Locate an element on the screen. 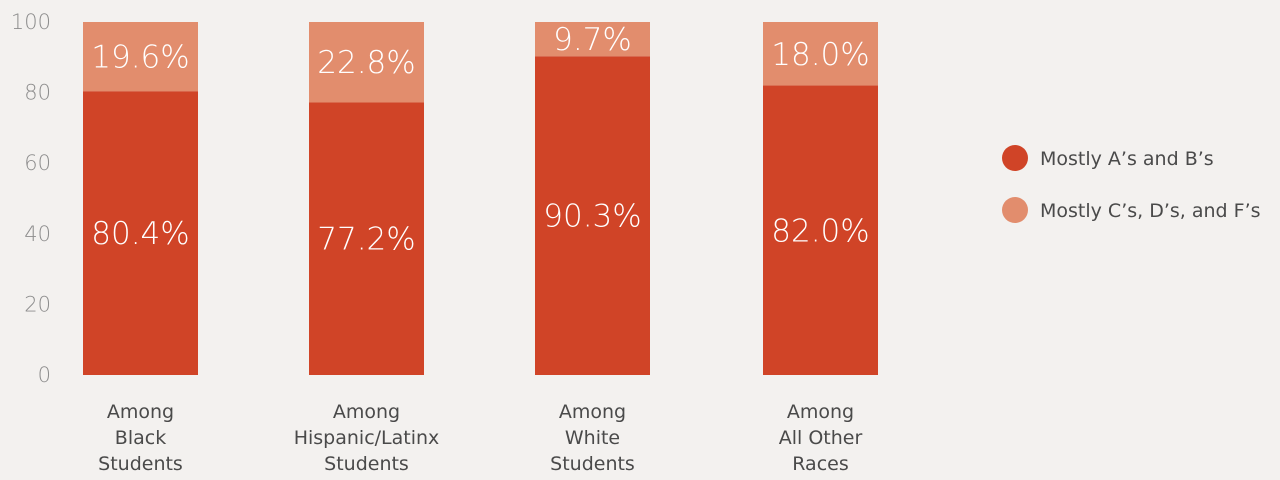 The width and height of the screenshot is (1280, 480). y-tick-label: 100 is located at coordinates (31, 22).